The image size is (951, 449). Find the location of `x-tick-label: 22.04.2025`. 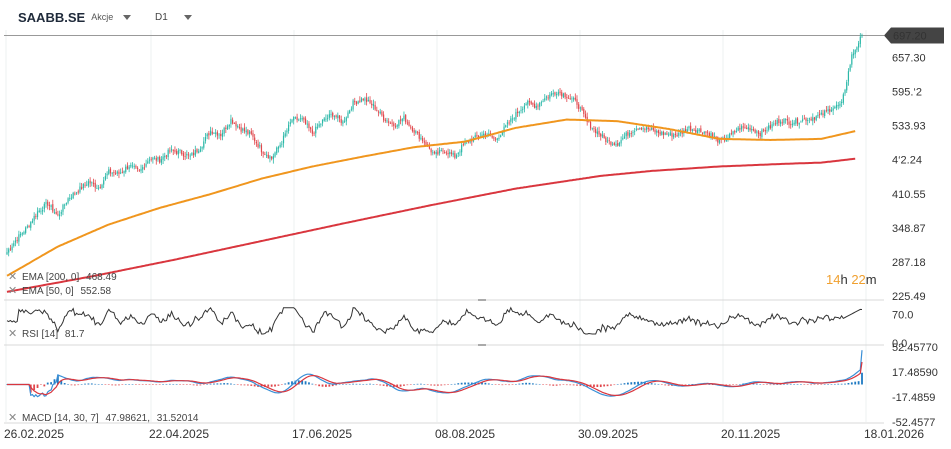

x-tick-label: 22.04.2025 is located at coordinates (179, 434).